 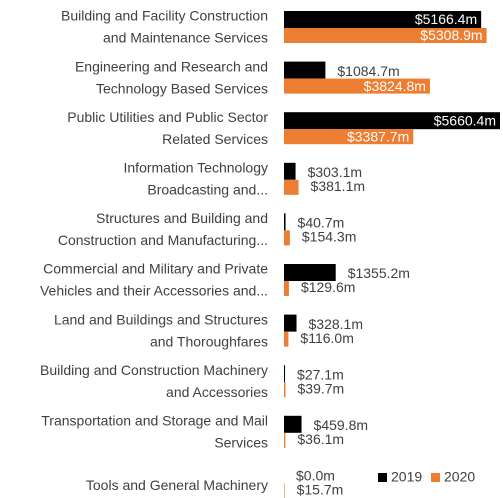 What do you see at coordinates (320, 439) in the screenshot?
I see `value-label: $36.1m` at bounding box center [320, 439].